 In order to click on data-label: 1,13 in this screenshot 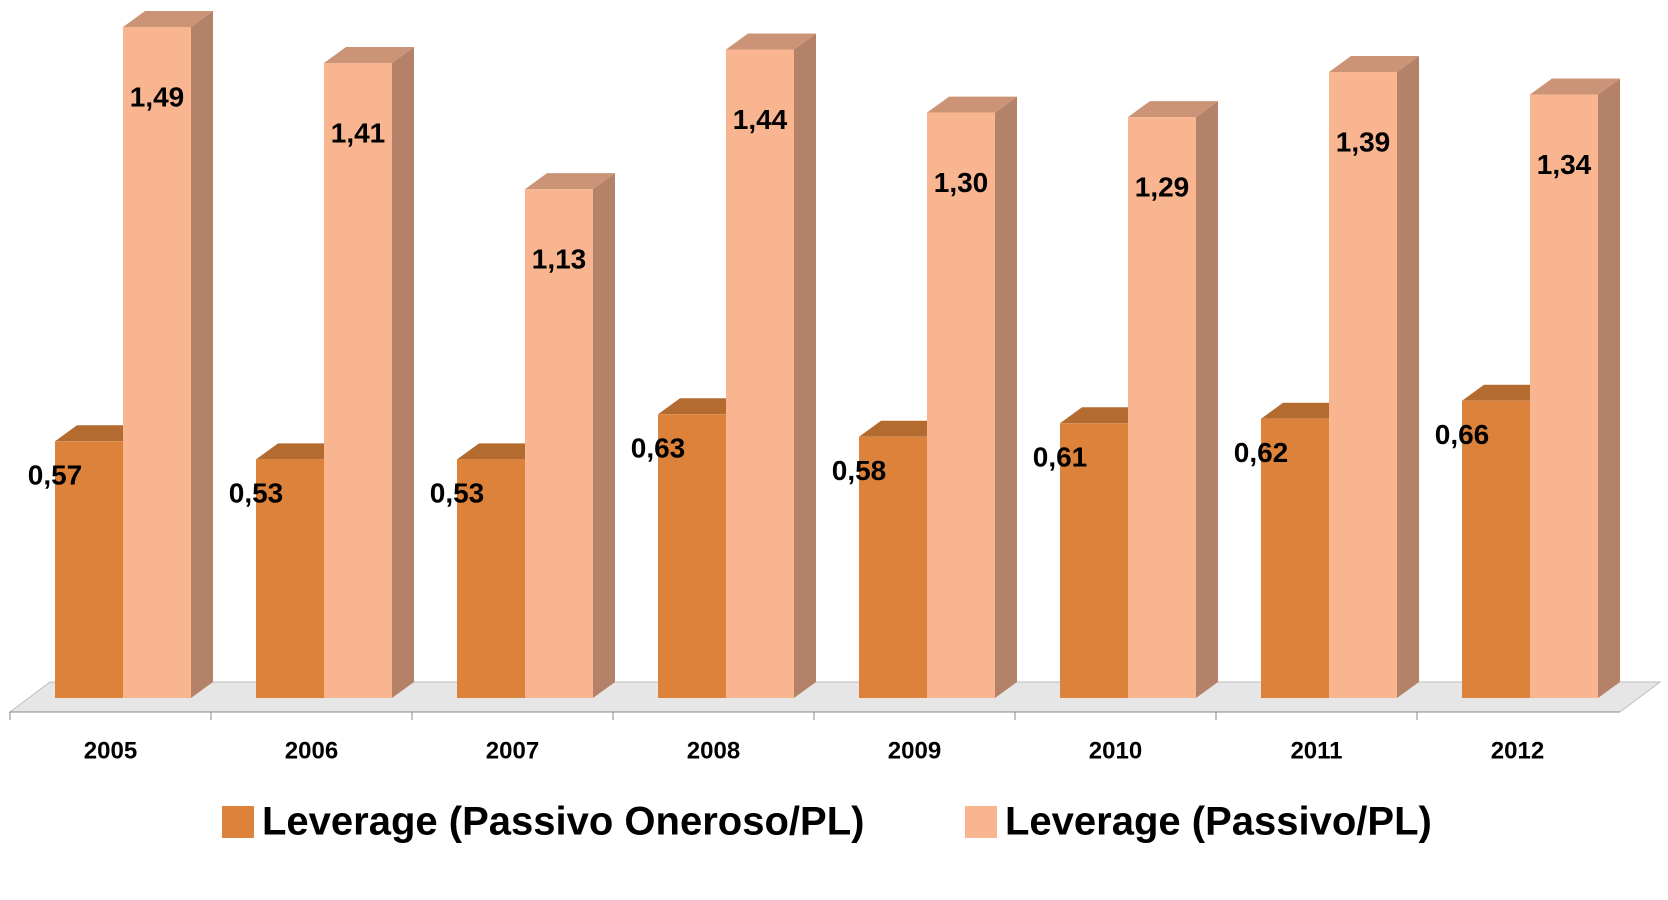, I will do `click(559, 259)`.